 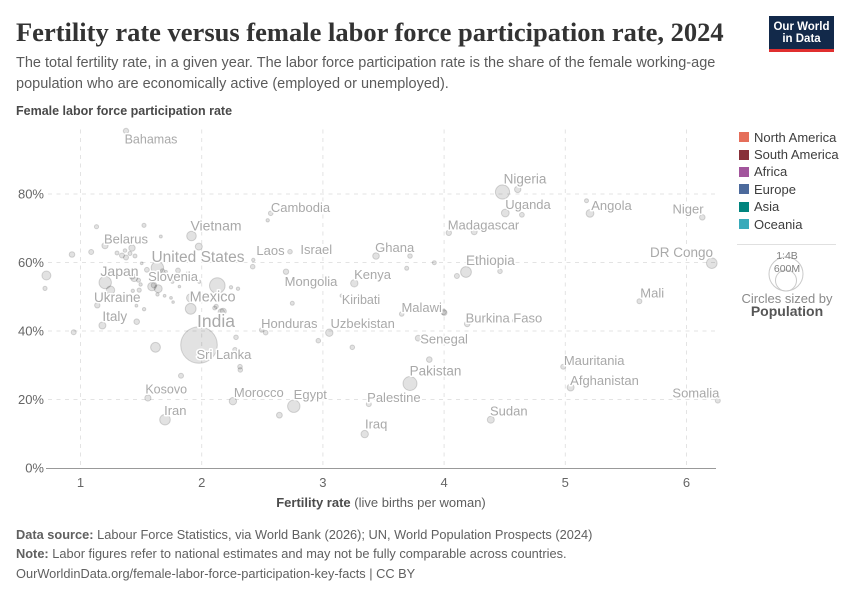 I want to click on svg-text: Vietnam, so click(x=215, y=226).